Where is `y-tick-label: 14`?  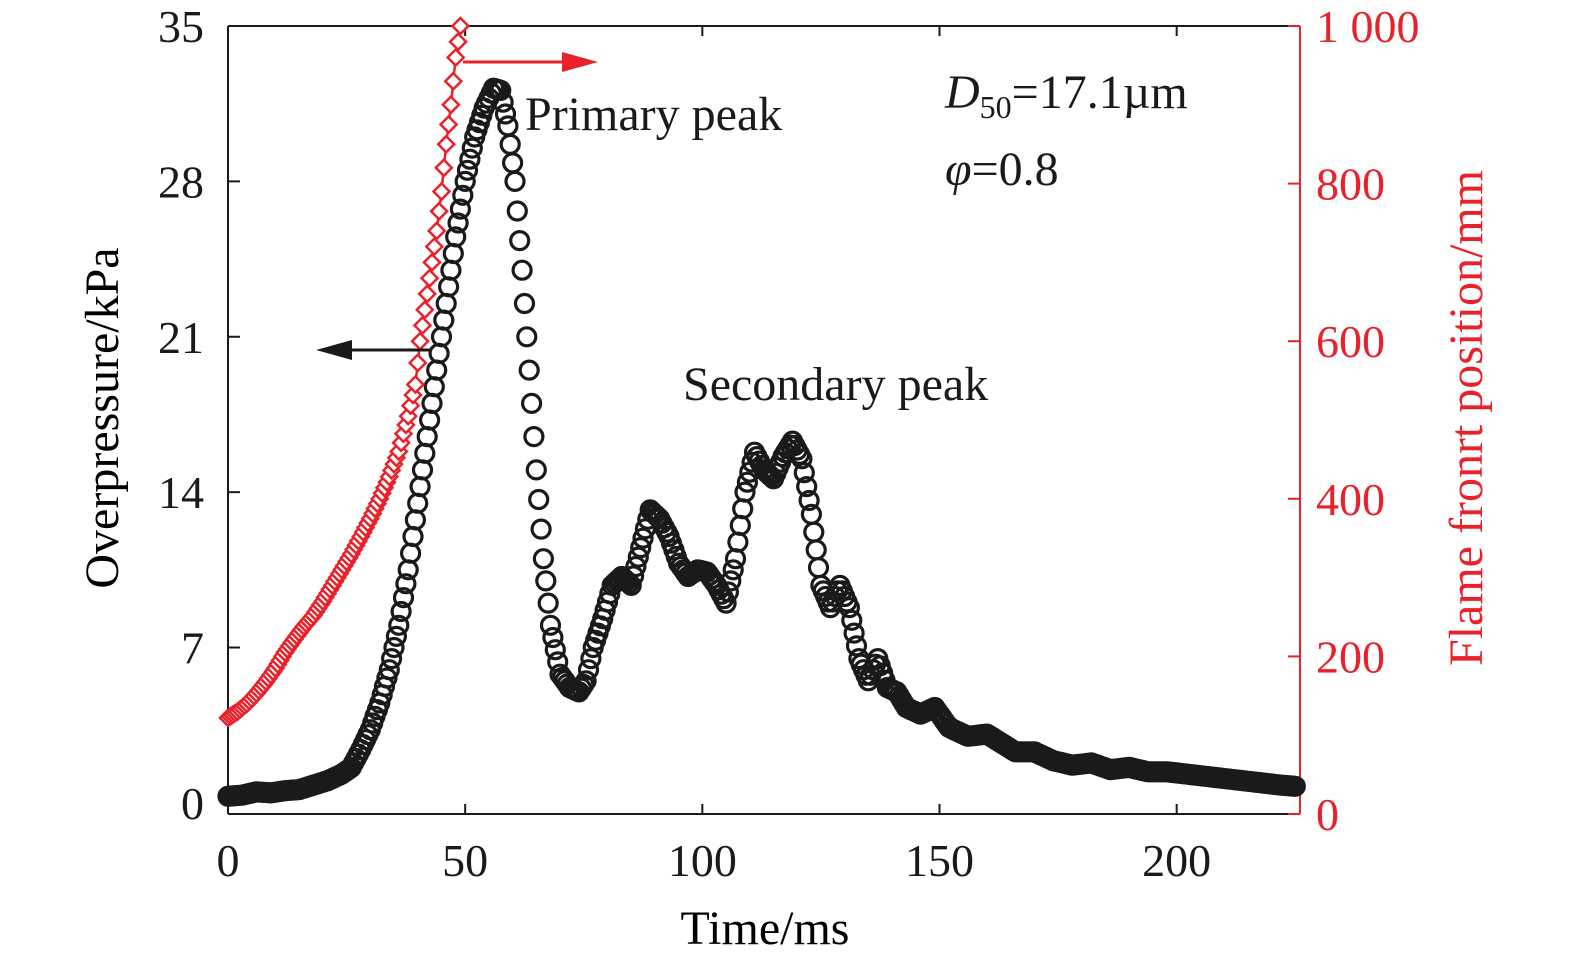
y-tick-label: 14 is located at coordinates (181, 492).